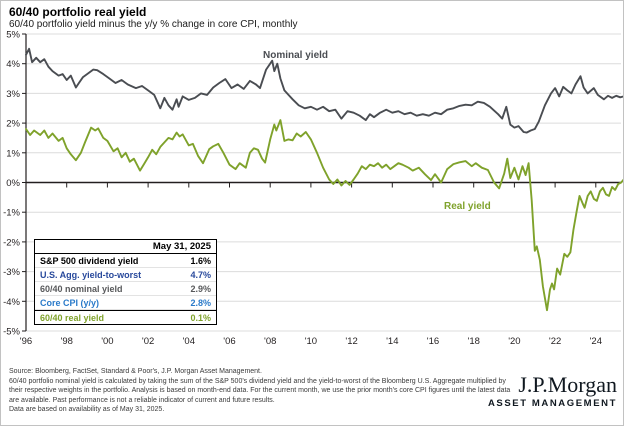  What do you see at coordinates (70, 302) in the screenshot?
I see `row-label: Core CPI (y/y)` at bounding box center [70, 302].